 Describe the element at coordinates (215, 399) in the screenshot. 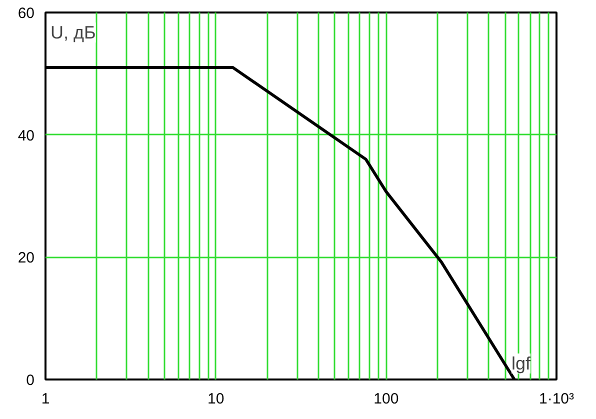

I see `x-tick-label: 10` at that location.